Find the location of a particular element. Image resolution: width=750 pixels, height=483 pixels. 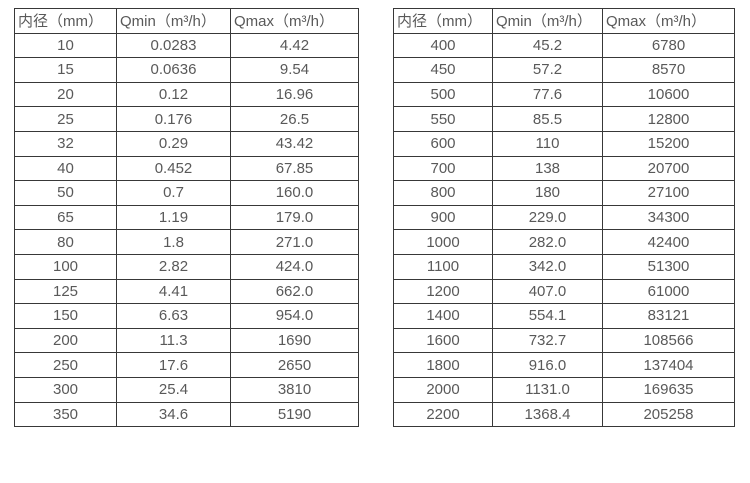

table-row: 1600 732.7 108566 is located at coordinates (564, 340).